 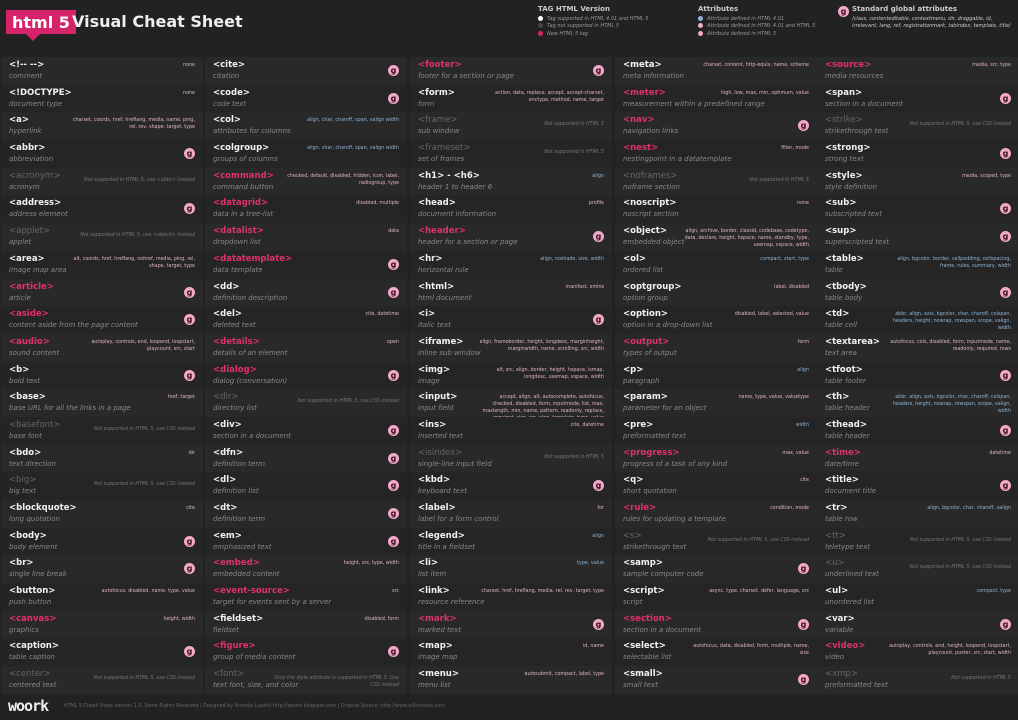 What do you see at coordinates (645, 231) in the screenshot?
I see `tag-name: <object>` at bounding box center [645, 231].